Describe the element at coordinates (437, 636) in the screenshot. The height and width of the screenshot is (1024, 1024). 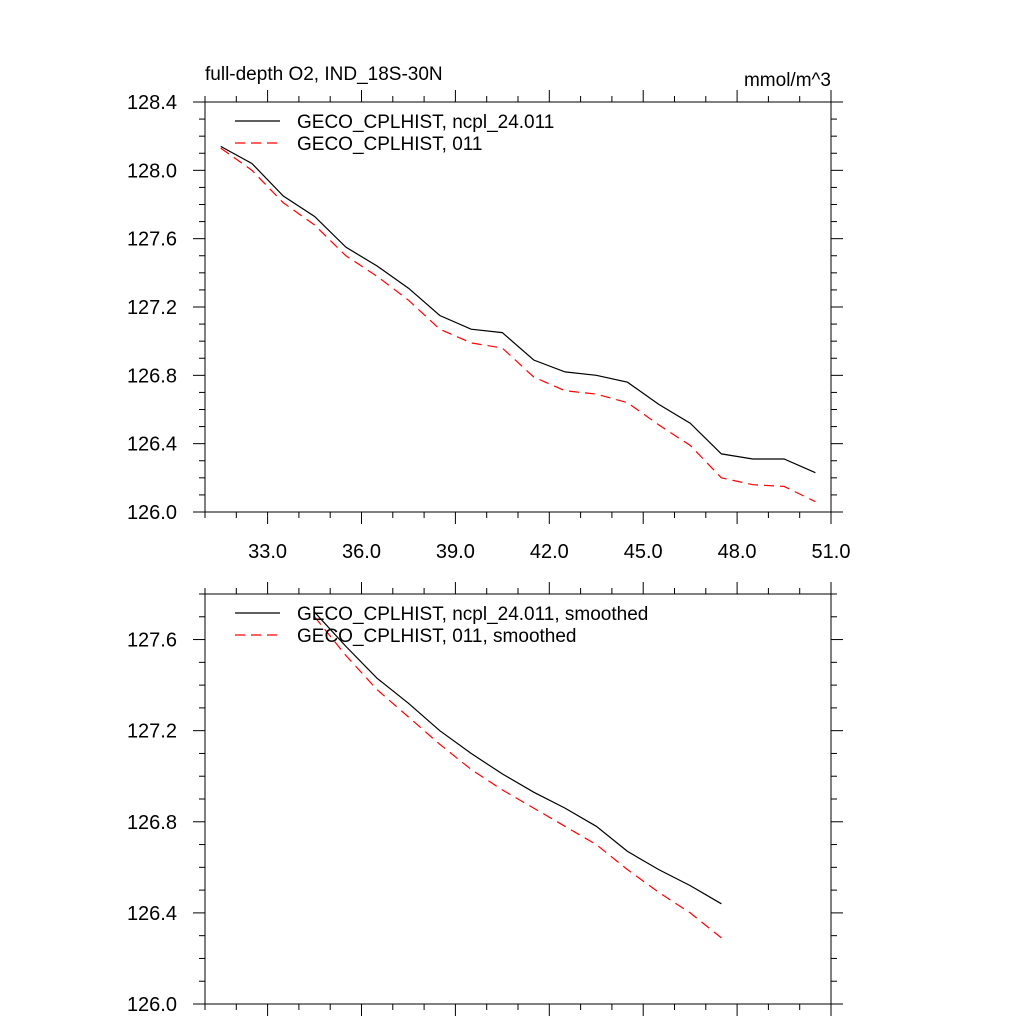
I see `legend-label-2: GECO_CPLHIST, 011, smoothed` at that location.